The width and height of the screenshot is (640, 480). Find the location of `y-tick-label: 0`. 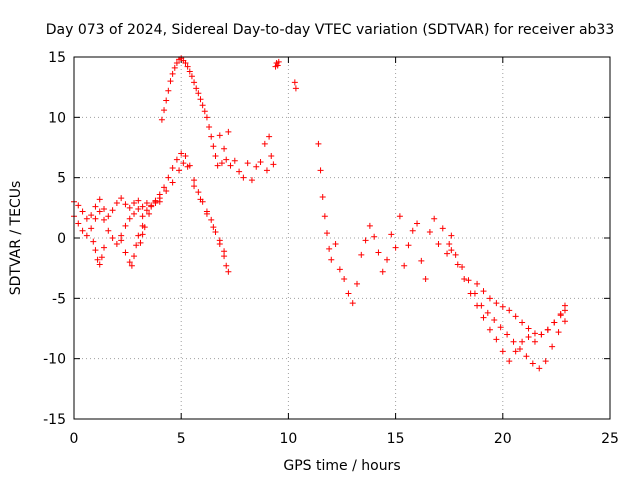

y-tick-label: 0 is located at coordinates (61, 239).